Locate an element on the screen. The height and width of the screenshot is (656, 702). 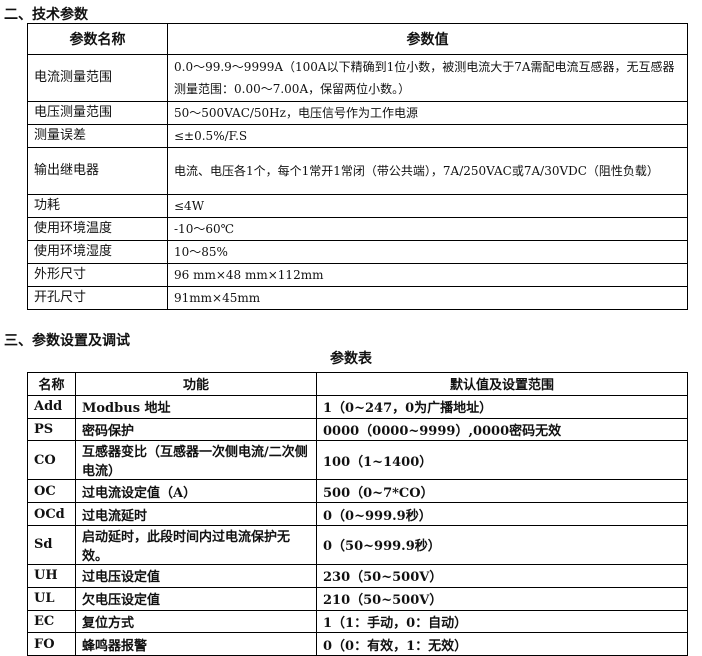
param-name: 外形尺寸 is located at coordinates (97, 275).